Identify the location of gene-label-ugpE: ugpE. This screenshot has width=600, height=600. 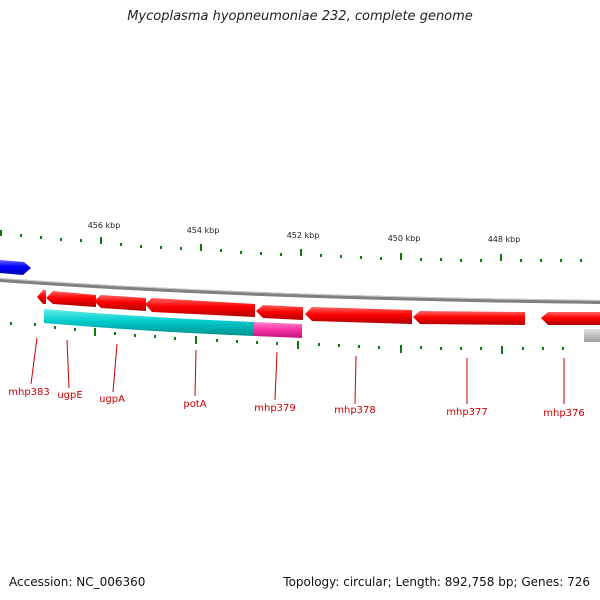
(69, 395).